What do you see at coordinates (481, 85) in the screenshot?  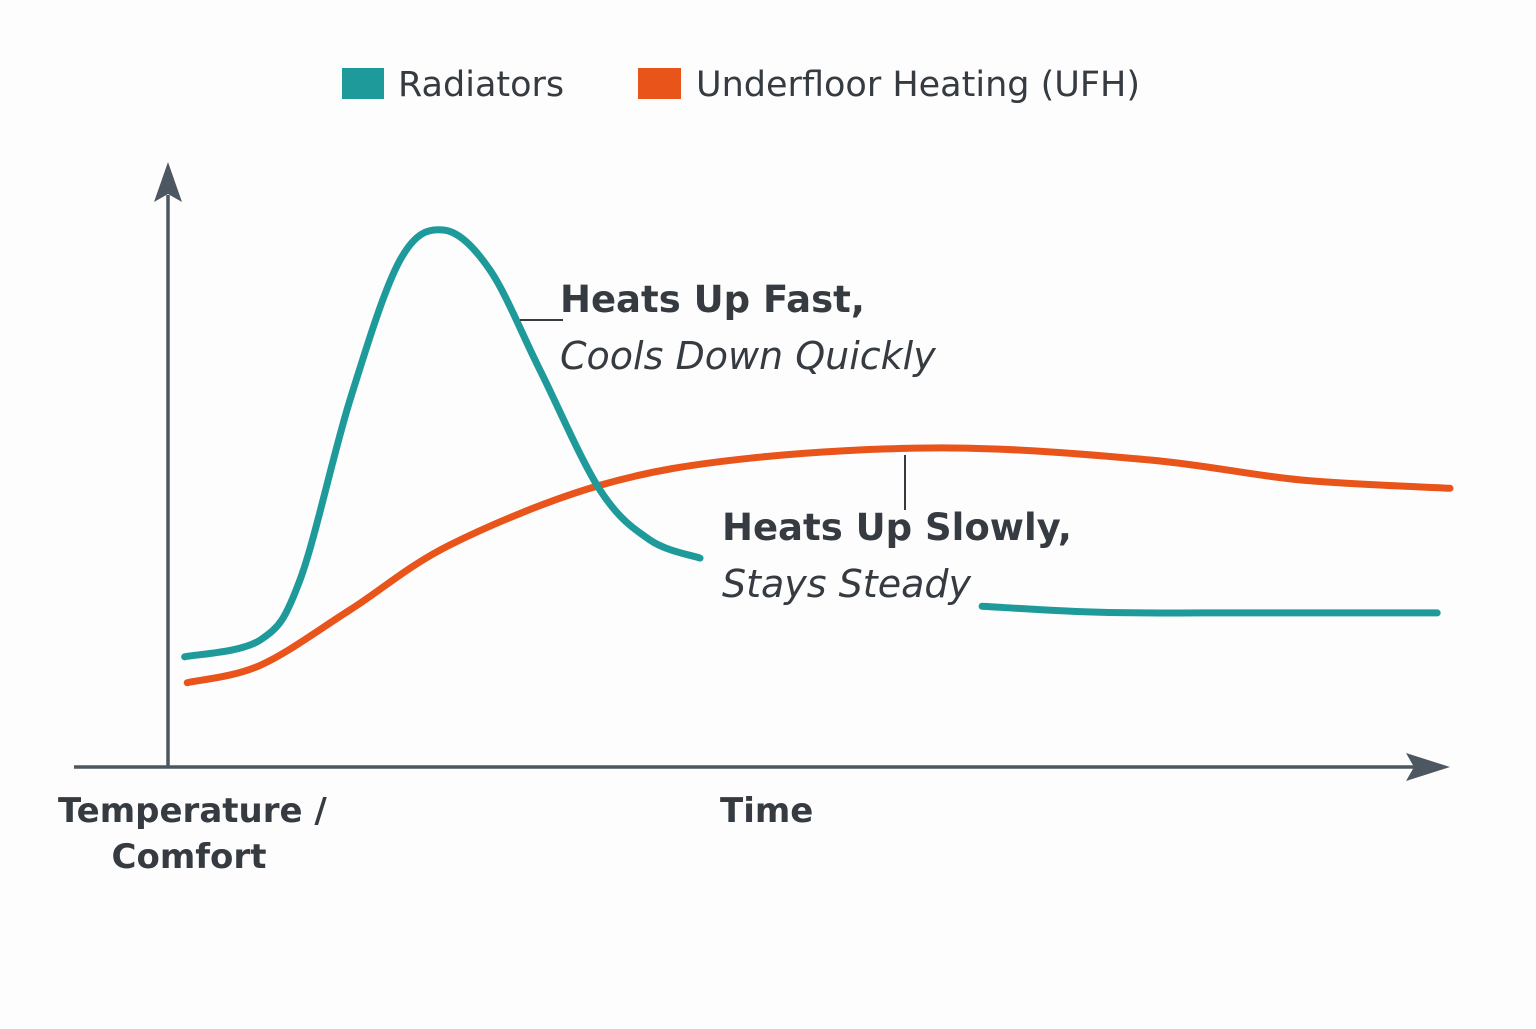 I see `legend-label-radiators: Radiators` at bounding box center [481, 85].